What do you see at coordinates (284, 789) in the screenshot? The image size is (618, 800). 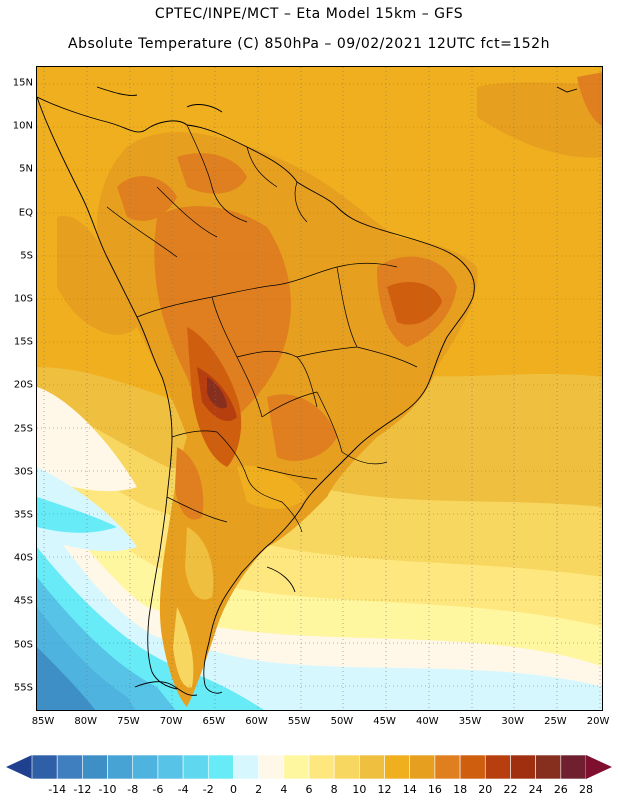 I see `colorbar-label: 4` at bounding box center [284, 789].